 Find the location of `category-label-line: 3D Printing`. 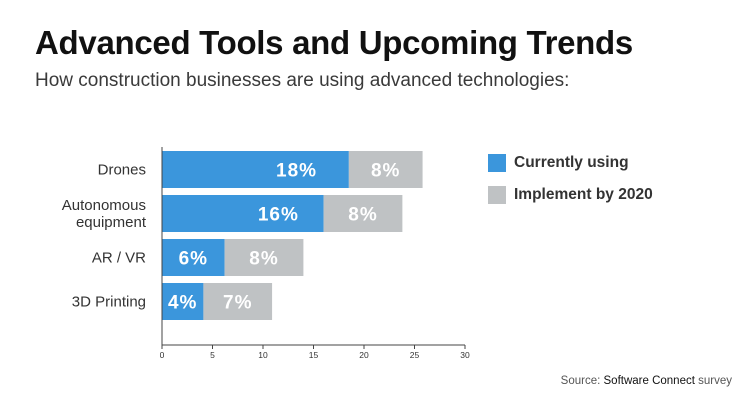

category-label-line: 3D Printing is located at coordinates (109, 302).